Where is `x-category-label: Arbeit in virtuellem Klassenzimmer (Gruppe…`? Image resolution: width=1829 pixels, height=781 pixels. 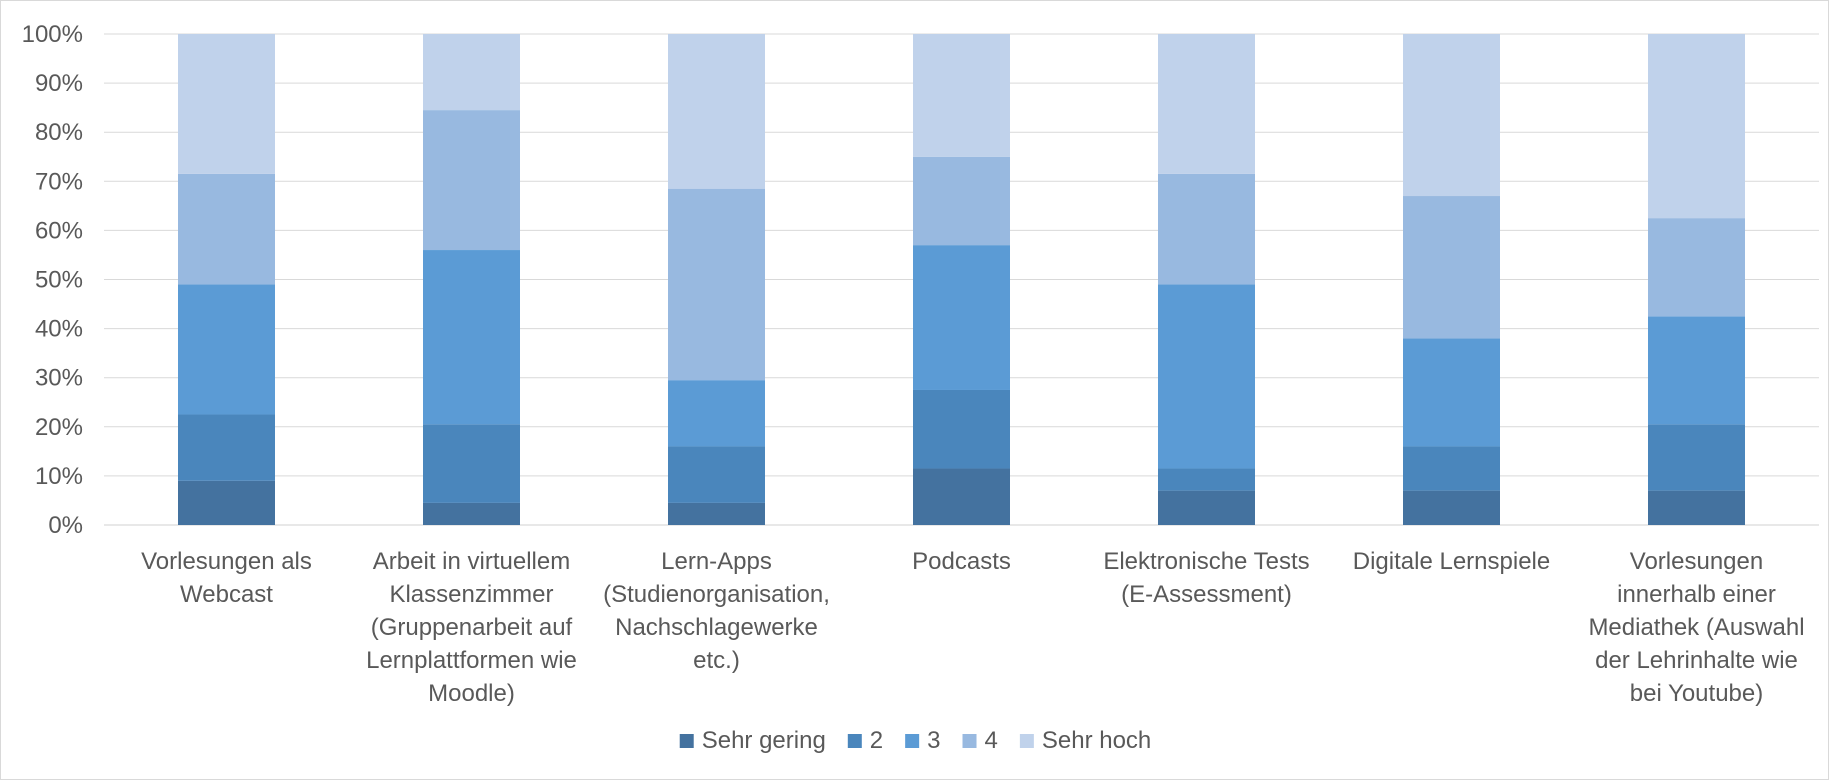
x-category-label: Arbeit in virtuellem Klassenzimmer (Gruppe… is located at coordinates (471, 627).